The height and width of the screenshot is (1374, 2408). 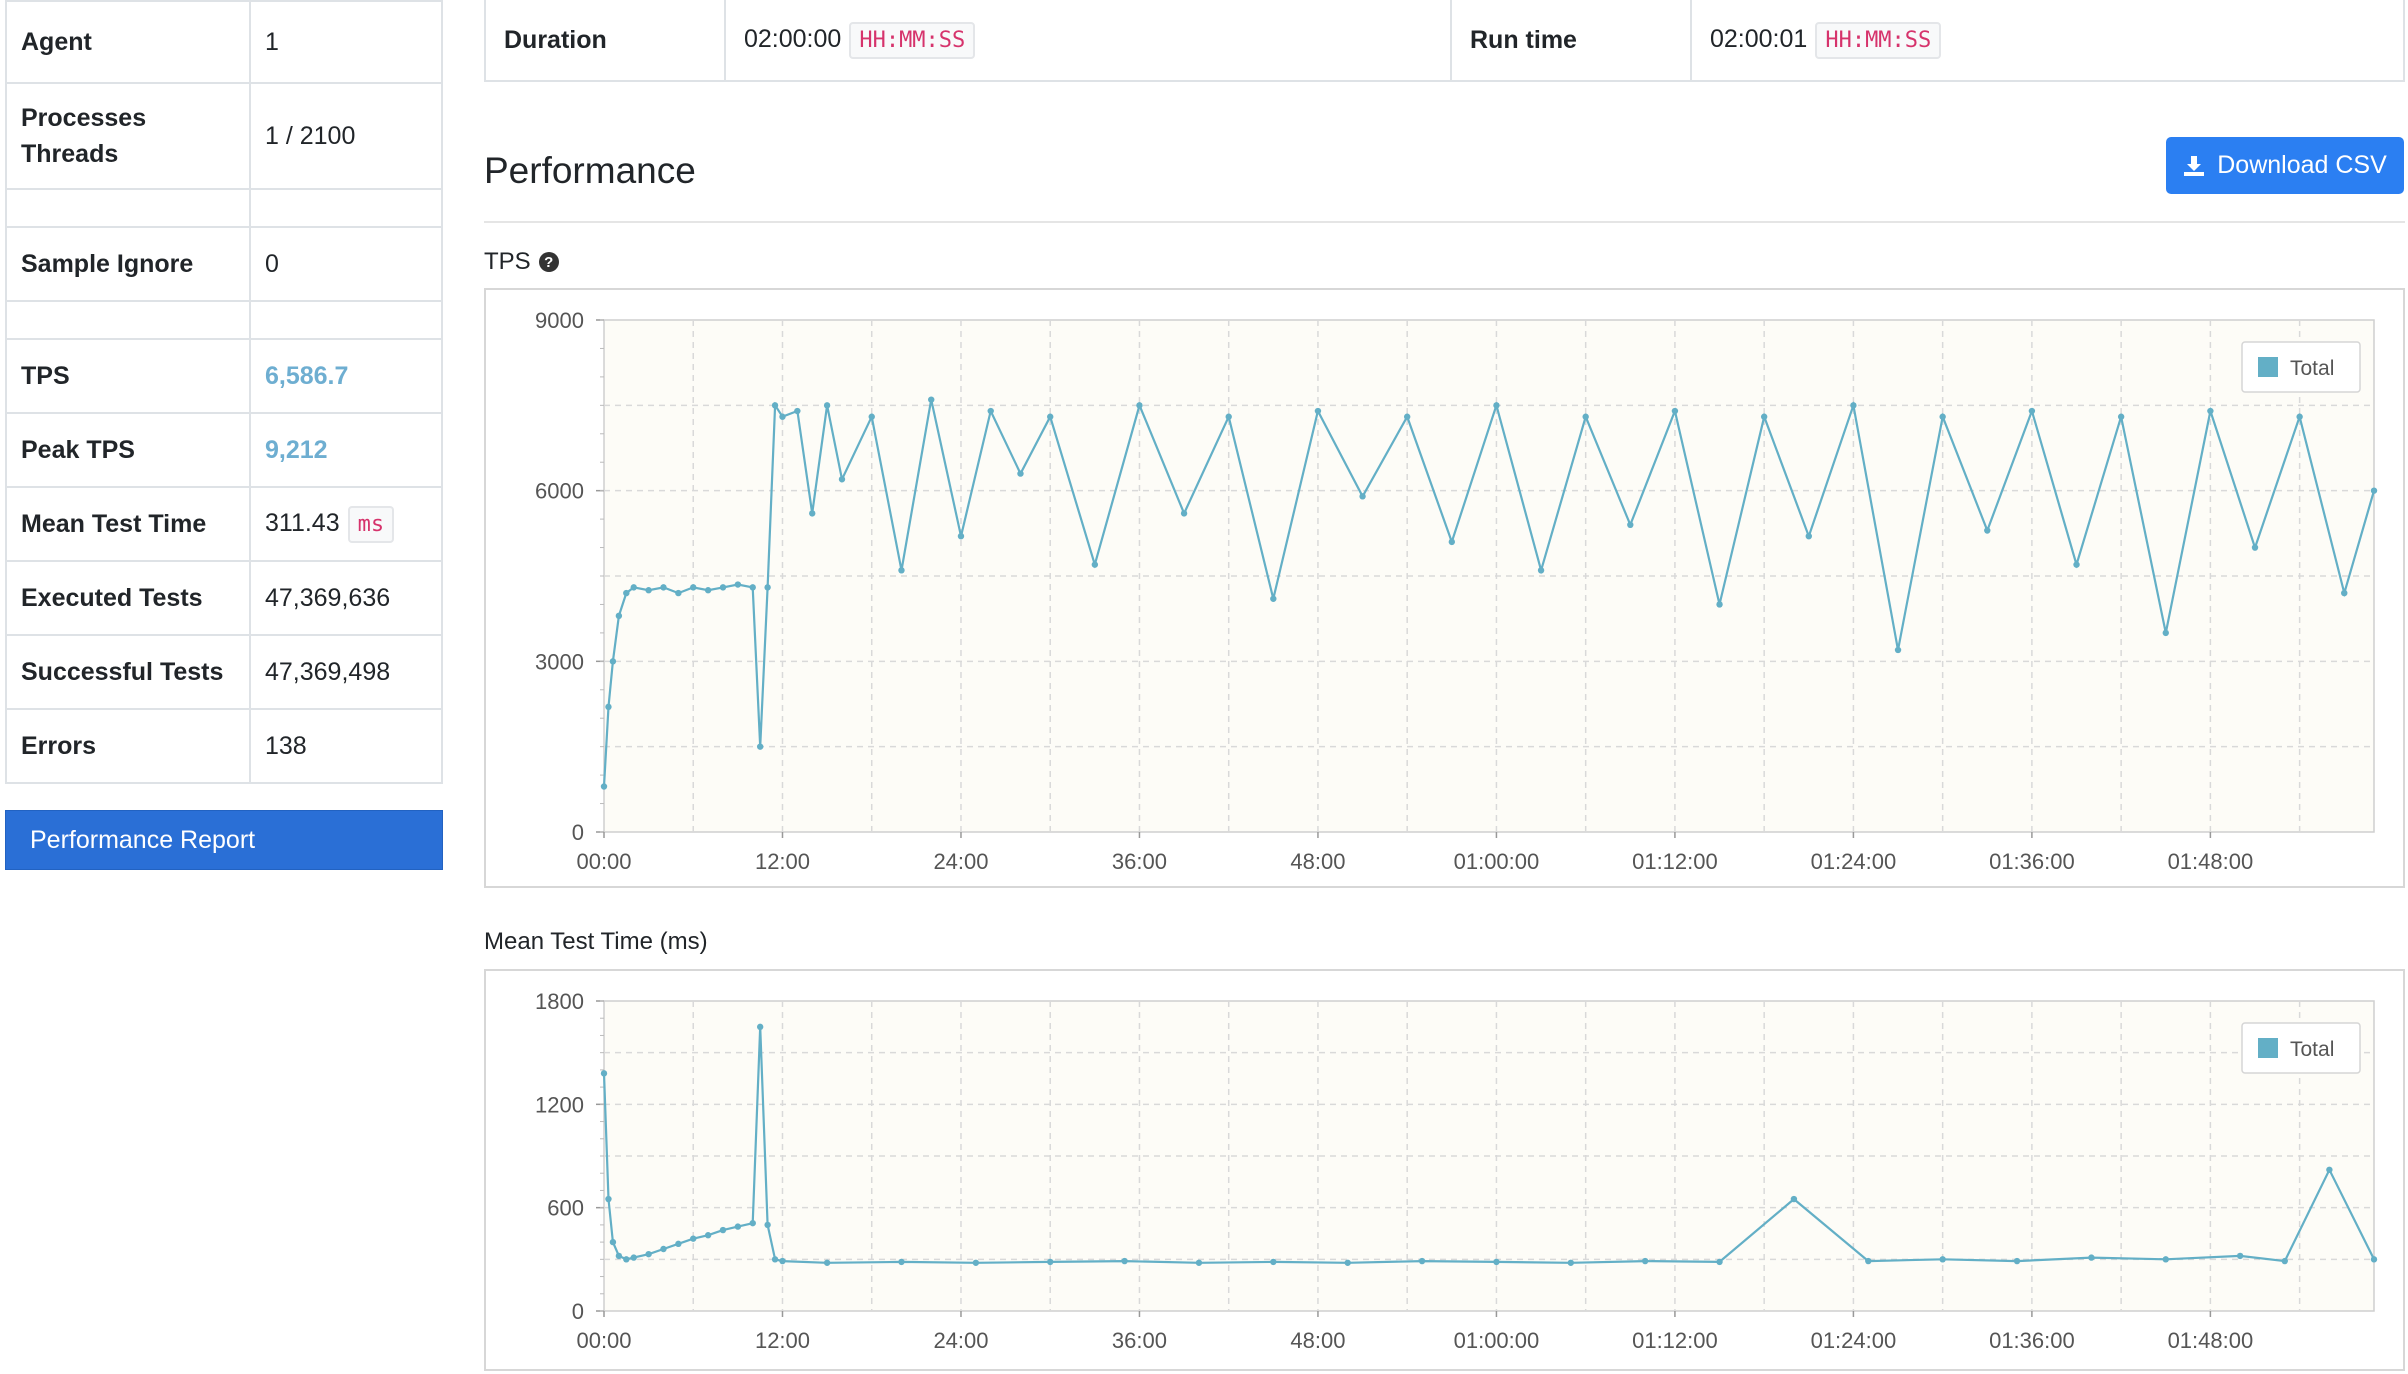 What do you see at coordinates (548, 262) in the screenshot?
I see `question-circle-icon: ?` at bounding box center [548, 262].